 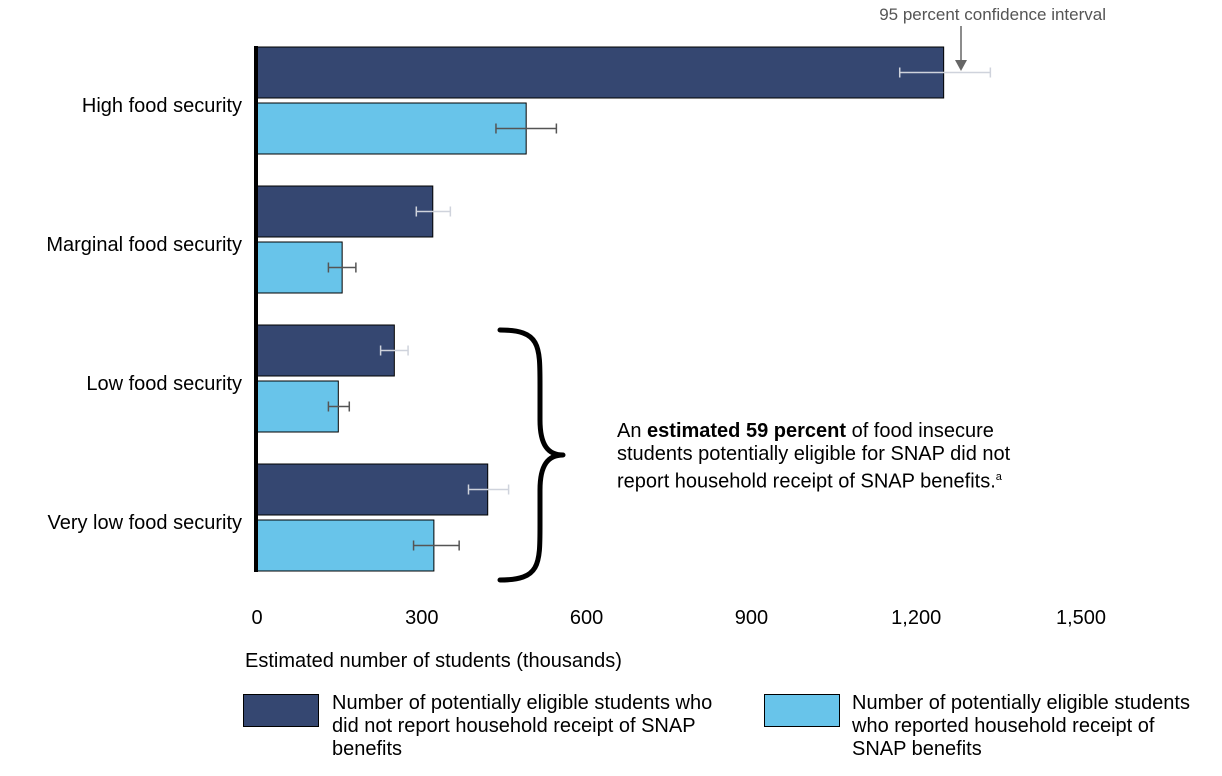 I want to click on x-tick-label: 300, so click(x=421, y=618).